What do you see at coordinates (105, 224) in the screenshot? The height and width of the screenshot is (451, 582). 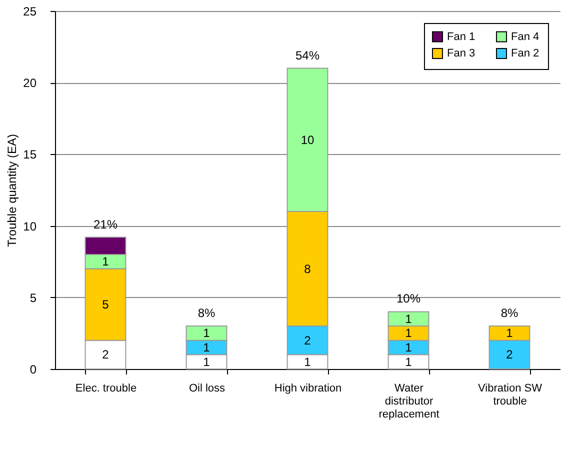 I see `annotation: 21%` at bounding box center [105, 224].